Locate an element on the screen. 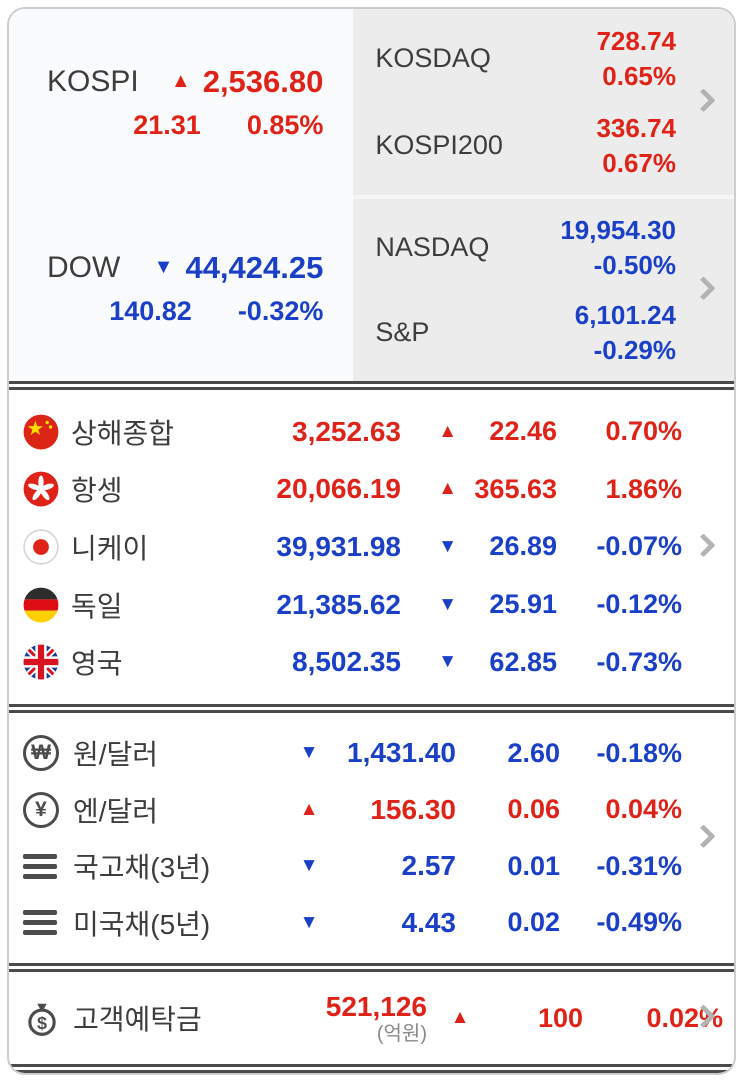 The image size is (743, 1082). money-bag-icon: $ is located at coordinates (42, 1018).